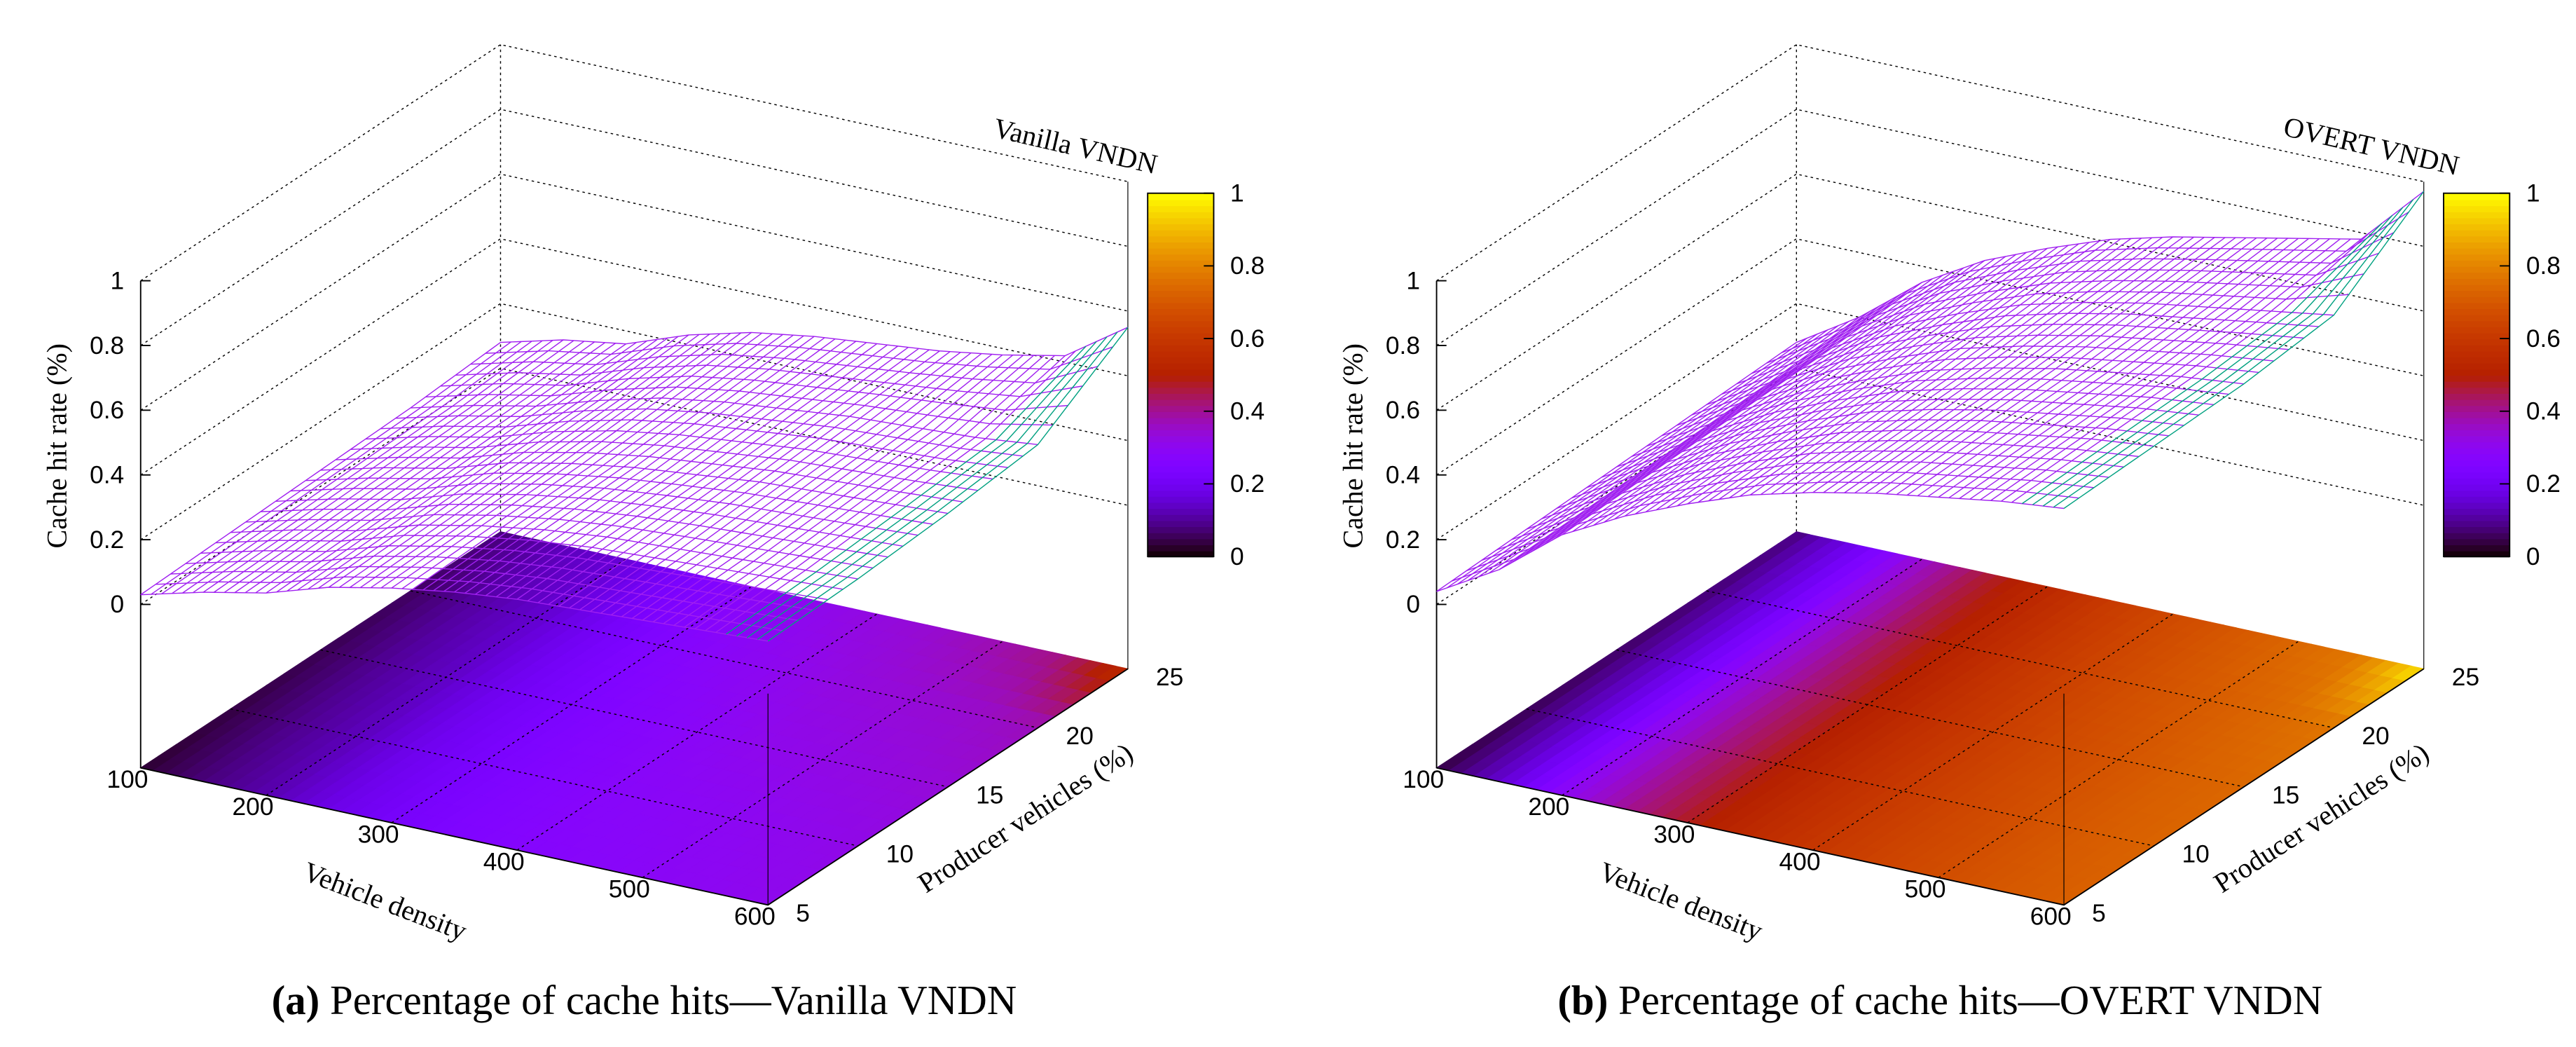 The image size is (2576, 1047). What do you see at coordinates (900, 854) in the screenshot?
I see `y-tick-label: 10` at bounding box center [900, 854].